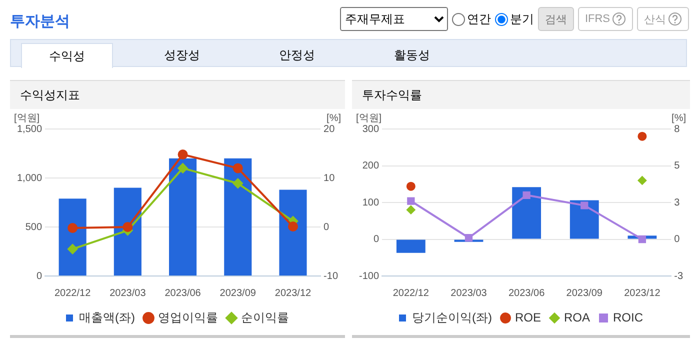 This screenshot has width=697, height=342. Describe the element at coordinates (297, 55) in the screenshot. I see `text: 안정성` at that location.